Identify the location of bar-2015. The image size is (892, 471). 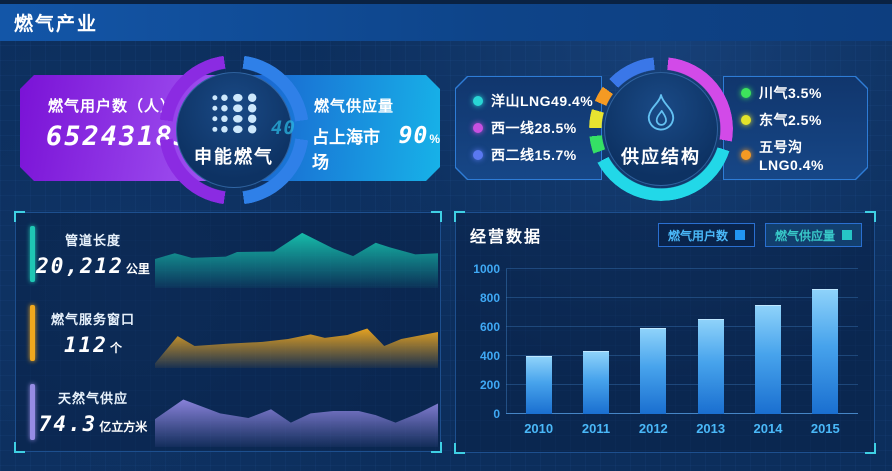
(825, 351).